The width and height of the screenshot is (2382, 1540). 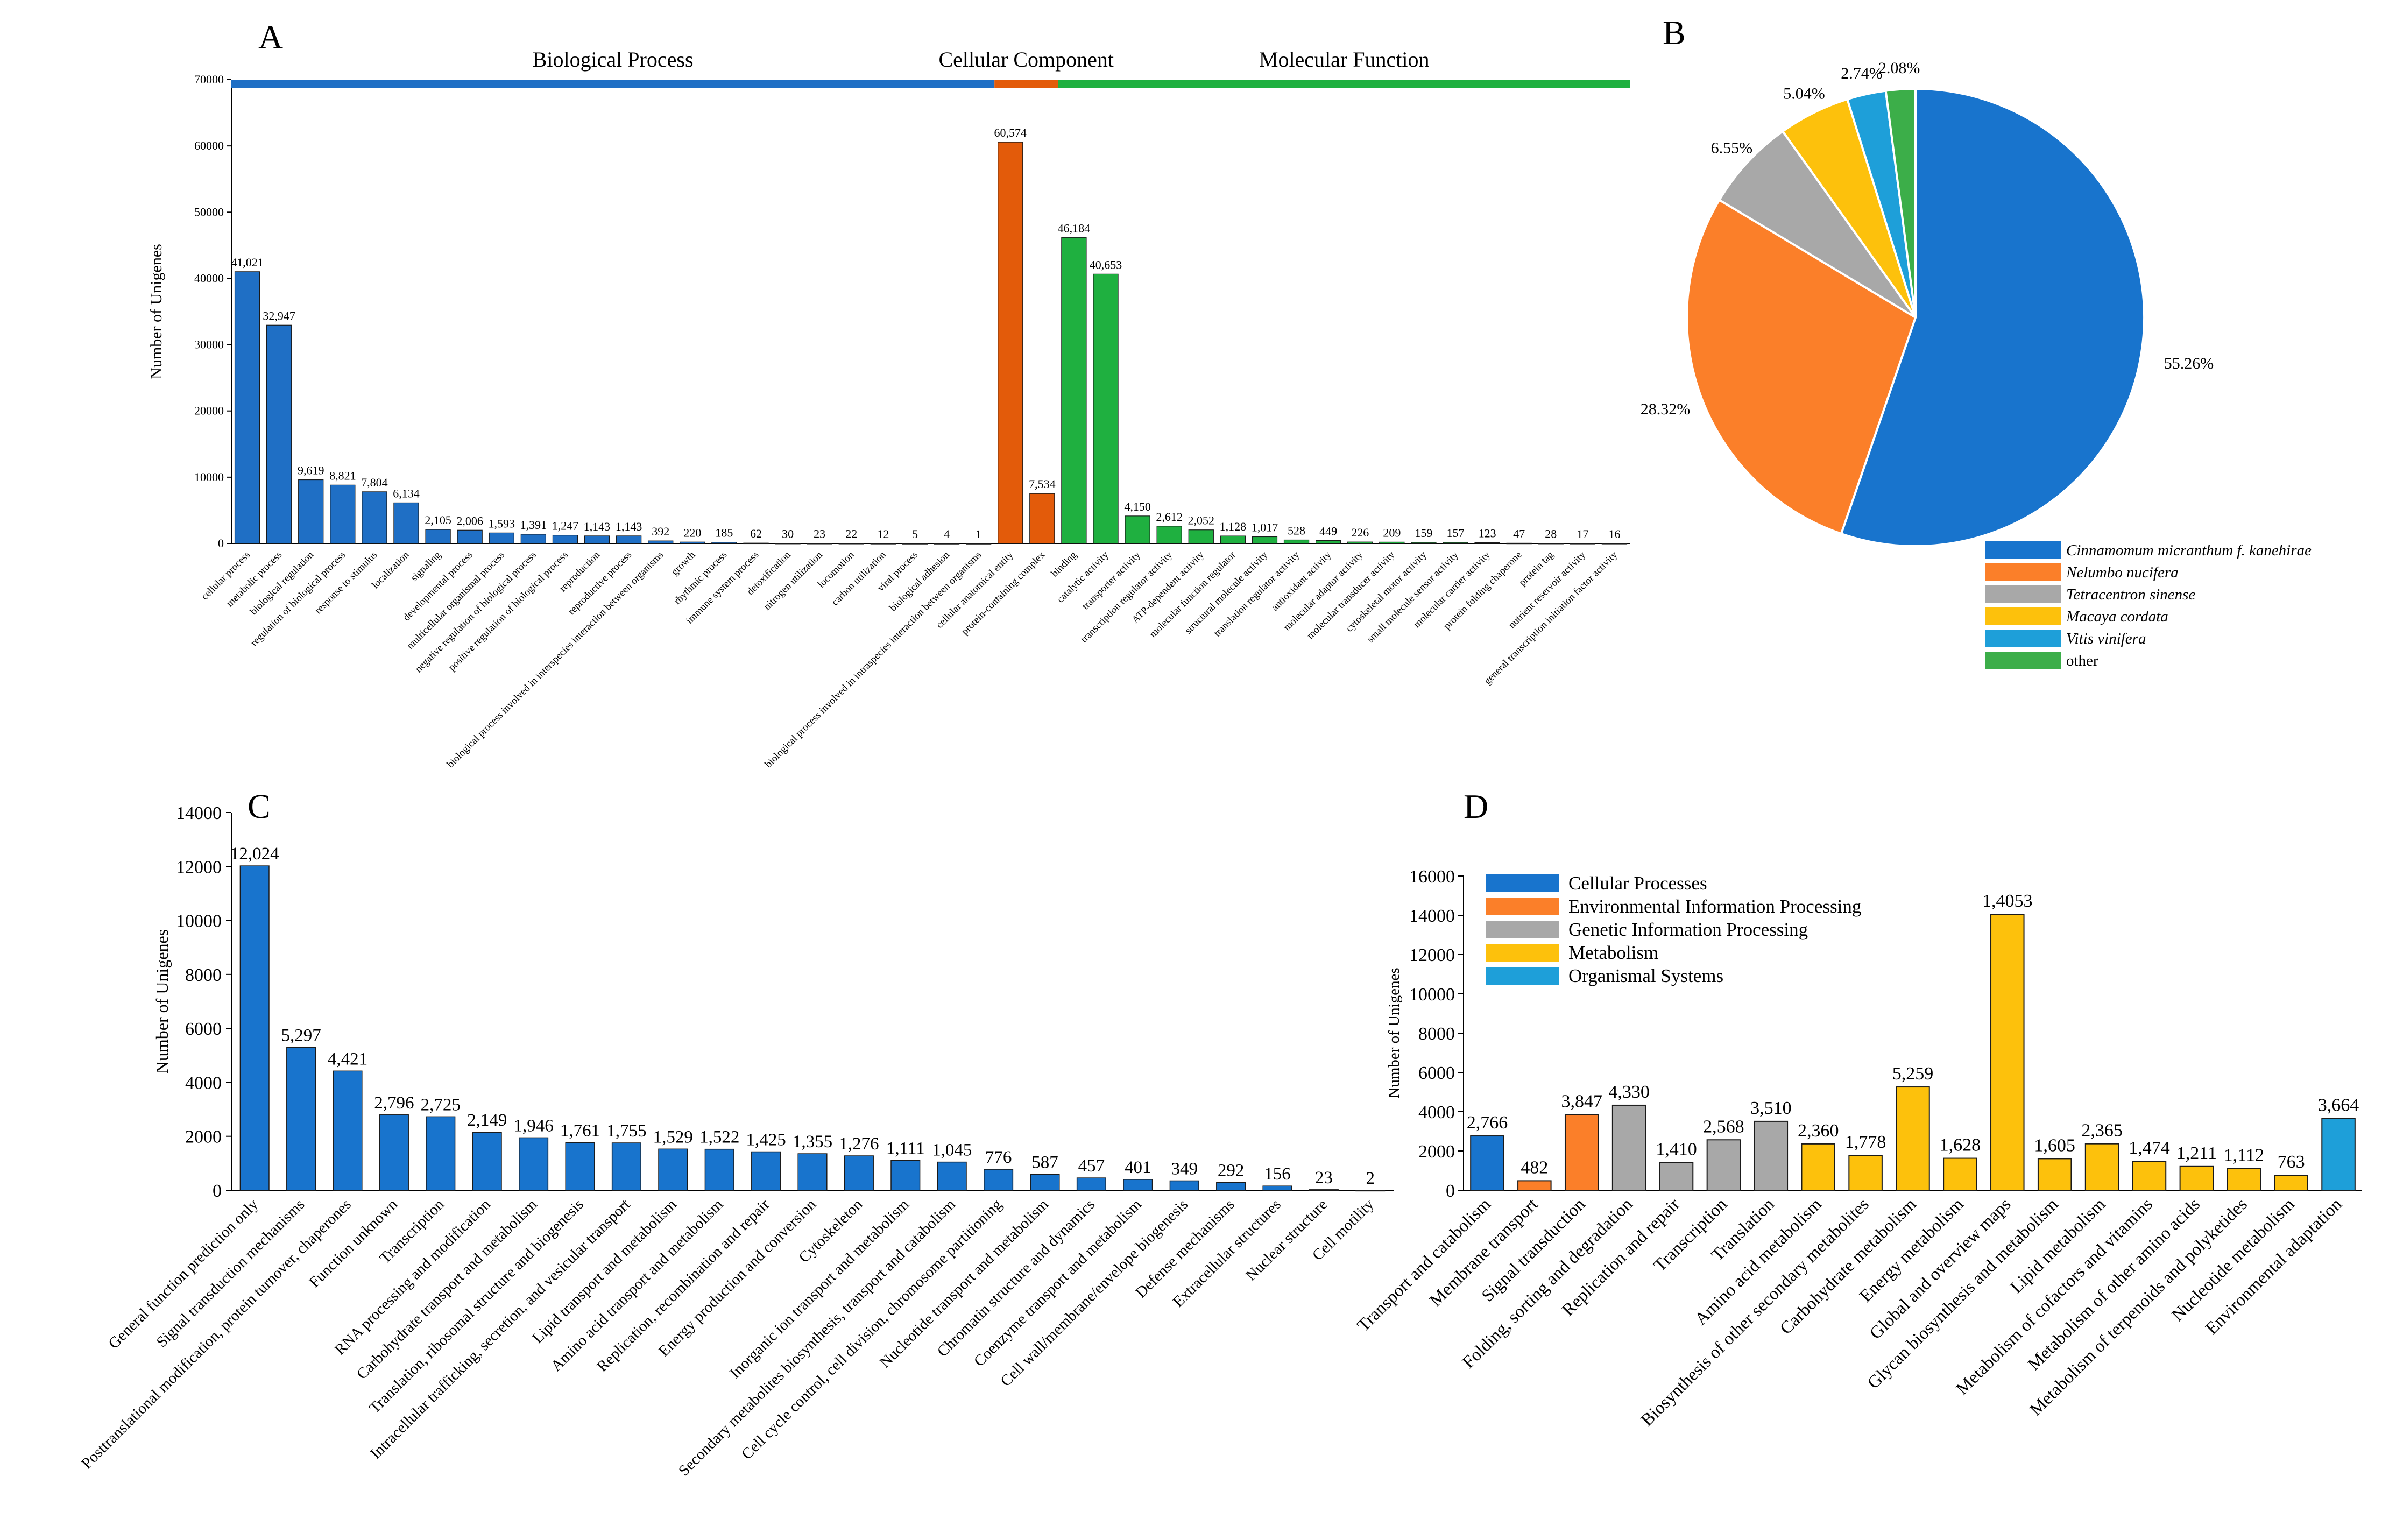 I want to click on legend-label: Cinnamomum micranthum f. kanehirae, so click(x=2189, y=550).